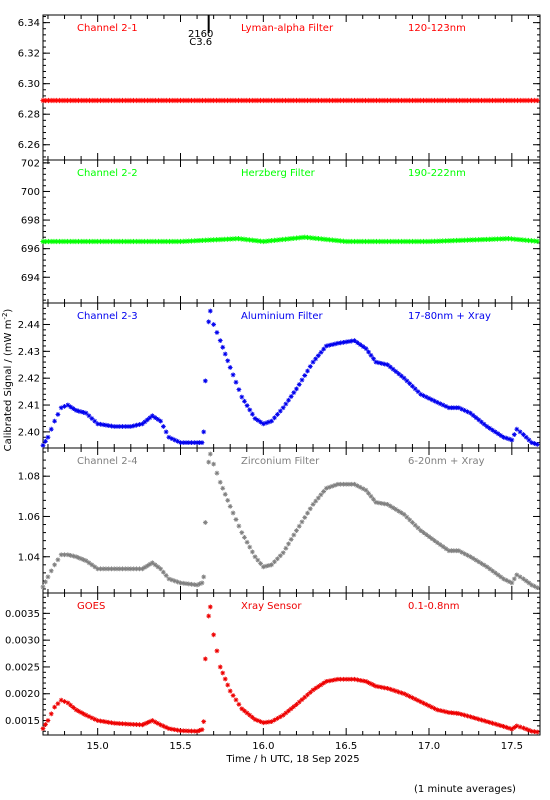 This screenshot has width=550, height=800. Describe the element at coordinates (200, 42) in the screenshot. I see `flare-label-class: C3.6` at that location.